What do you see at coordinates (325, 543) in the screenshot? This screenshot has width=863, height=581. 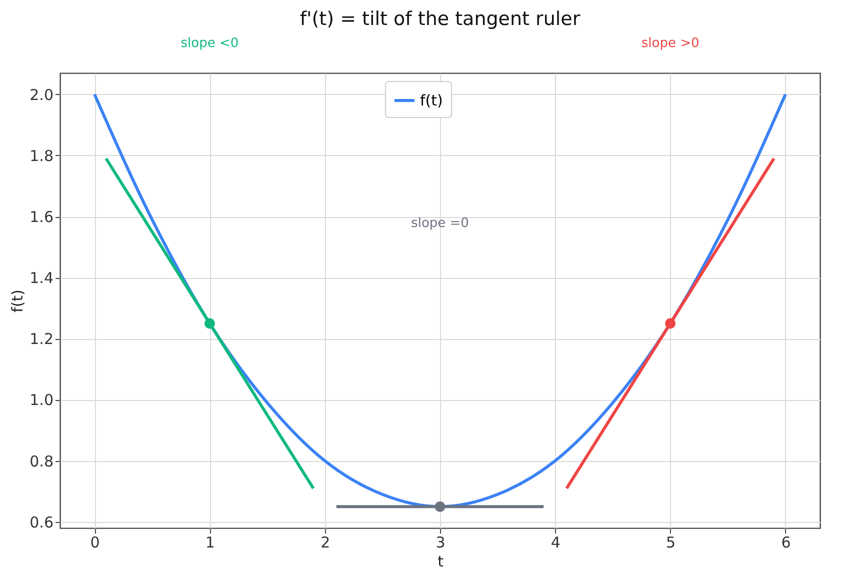 I see `x-tick-label: 2` at bounding box center [325, 543].